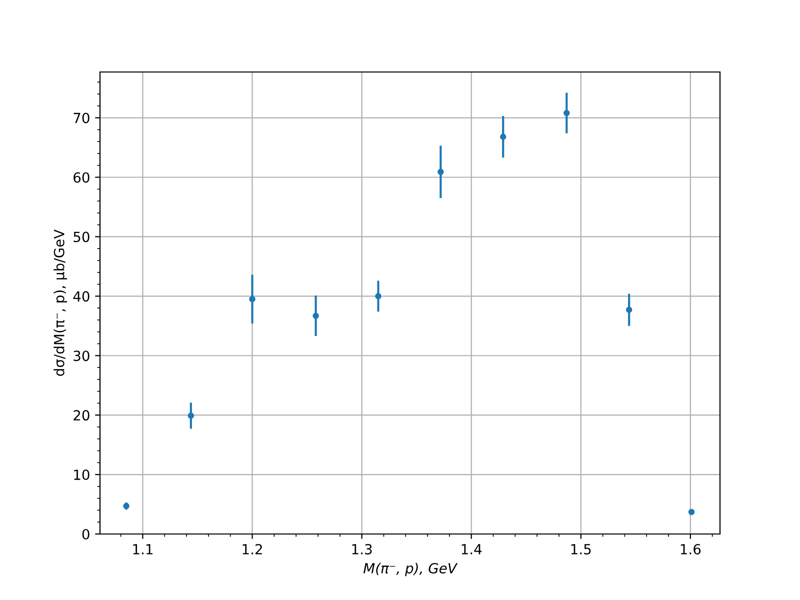 Image resolution: width=800 pixels, height=600 pixels. Describe the element at coordinates (61, 302) in the screenshot. I see `y-axis-title: dσ/dM(π⁻, p), μb/GeV` at that location.